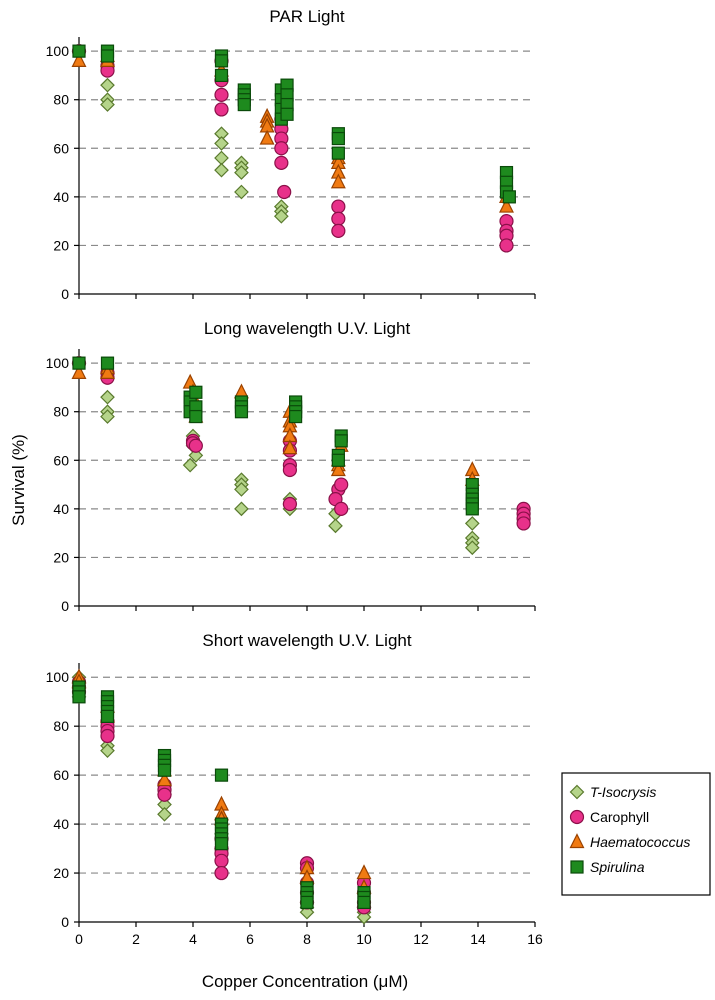  What do you see at coordinates (18, 480) in the screenshot?
I see `y-axis-label: Survival (%)` at bounding box center [18, 480].